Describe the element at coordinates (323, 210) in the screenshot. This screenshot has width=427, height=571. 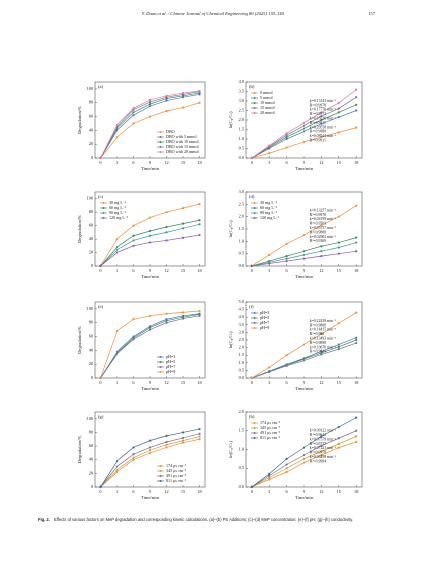
I see `fit-annotation: k=0.13257 min⁻¹` at that location.